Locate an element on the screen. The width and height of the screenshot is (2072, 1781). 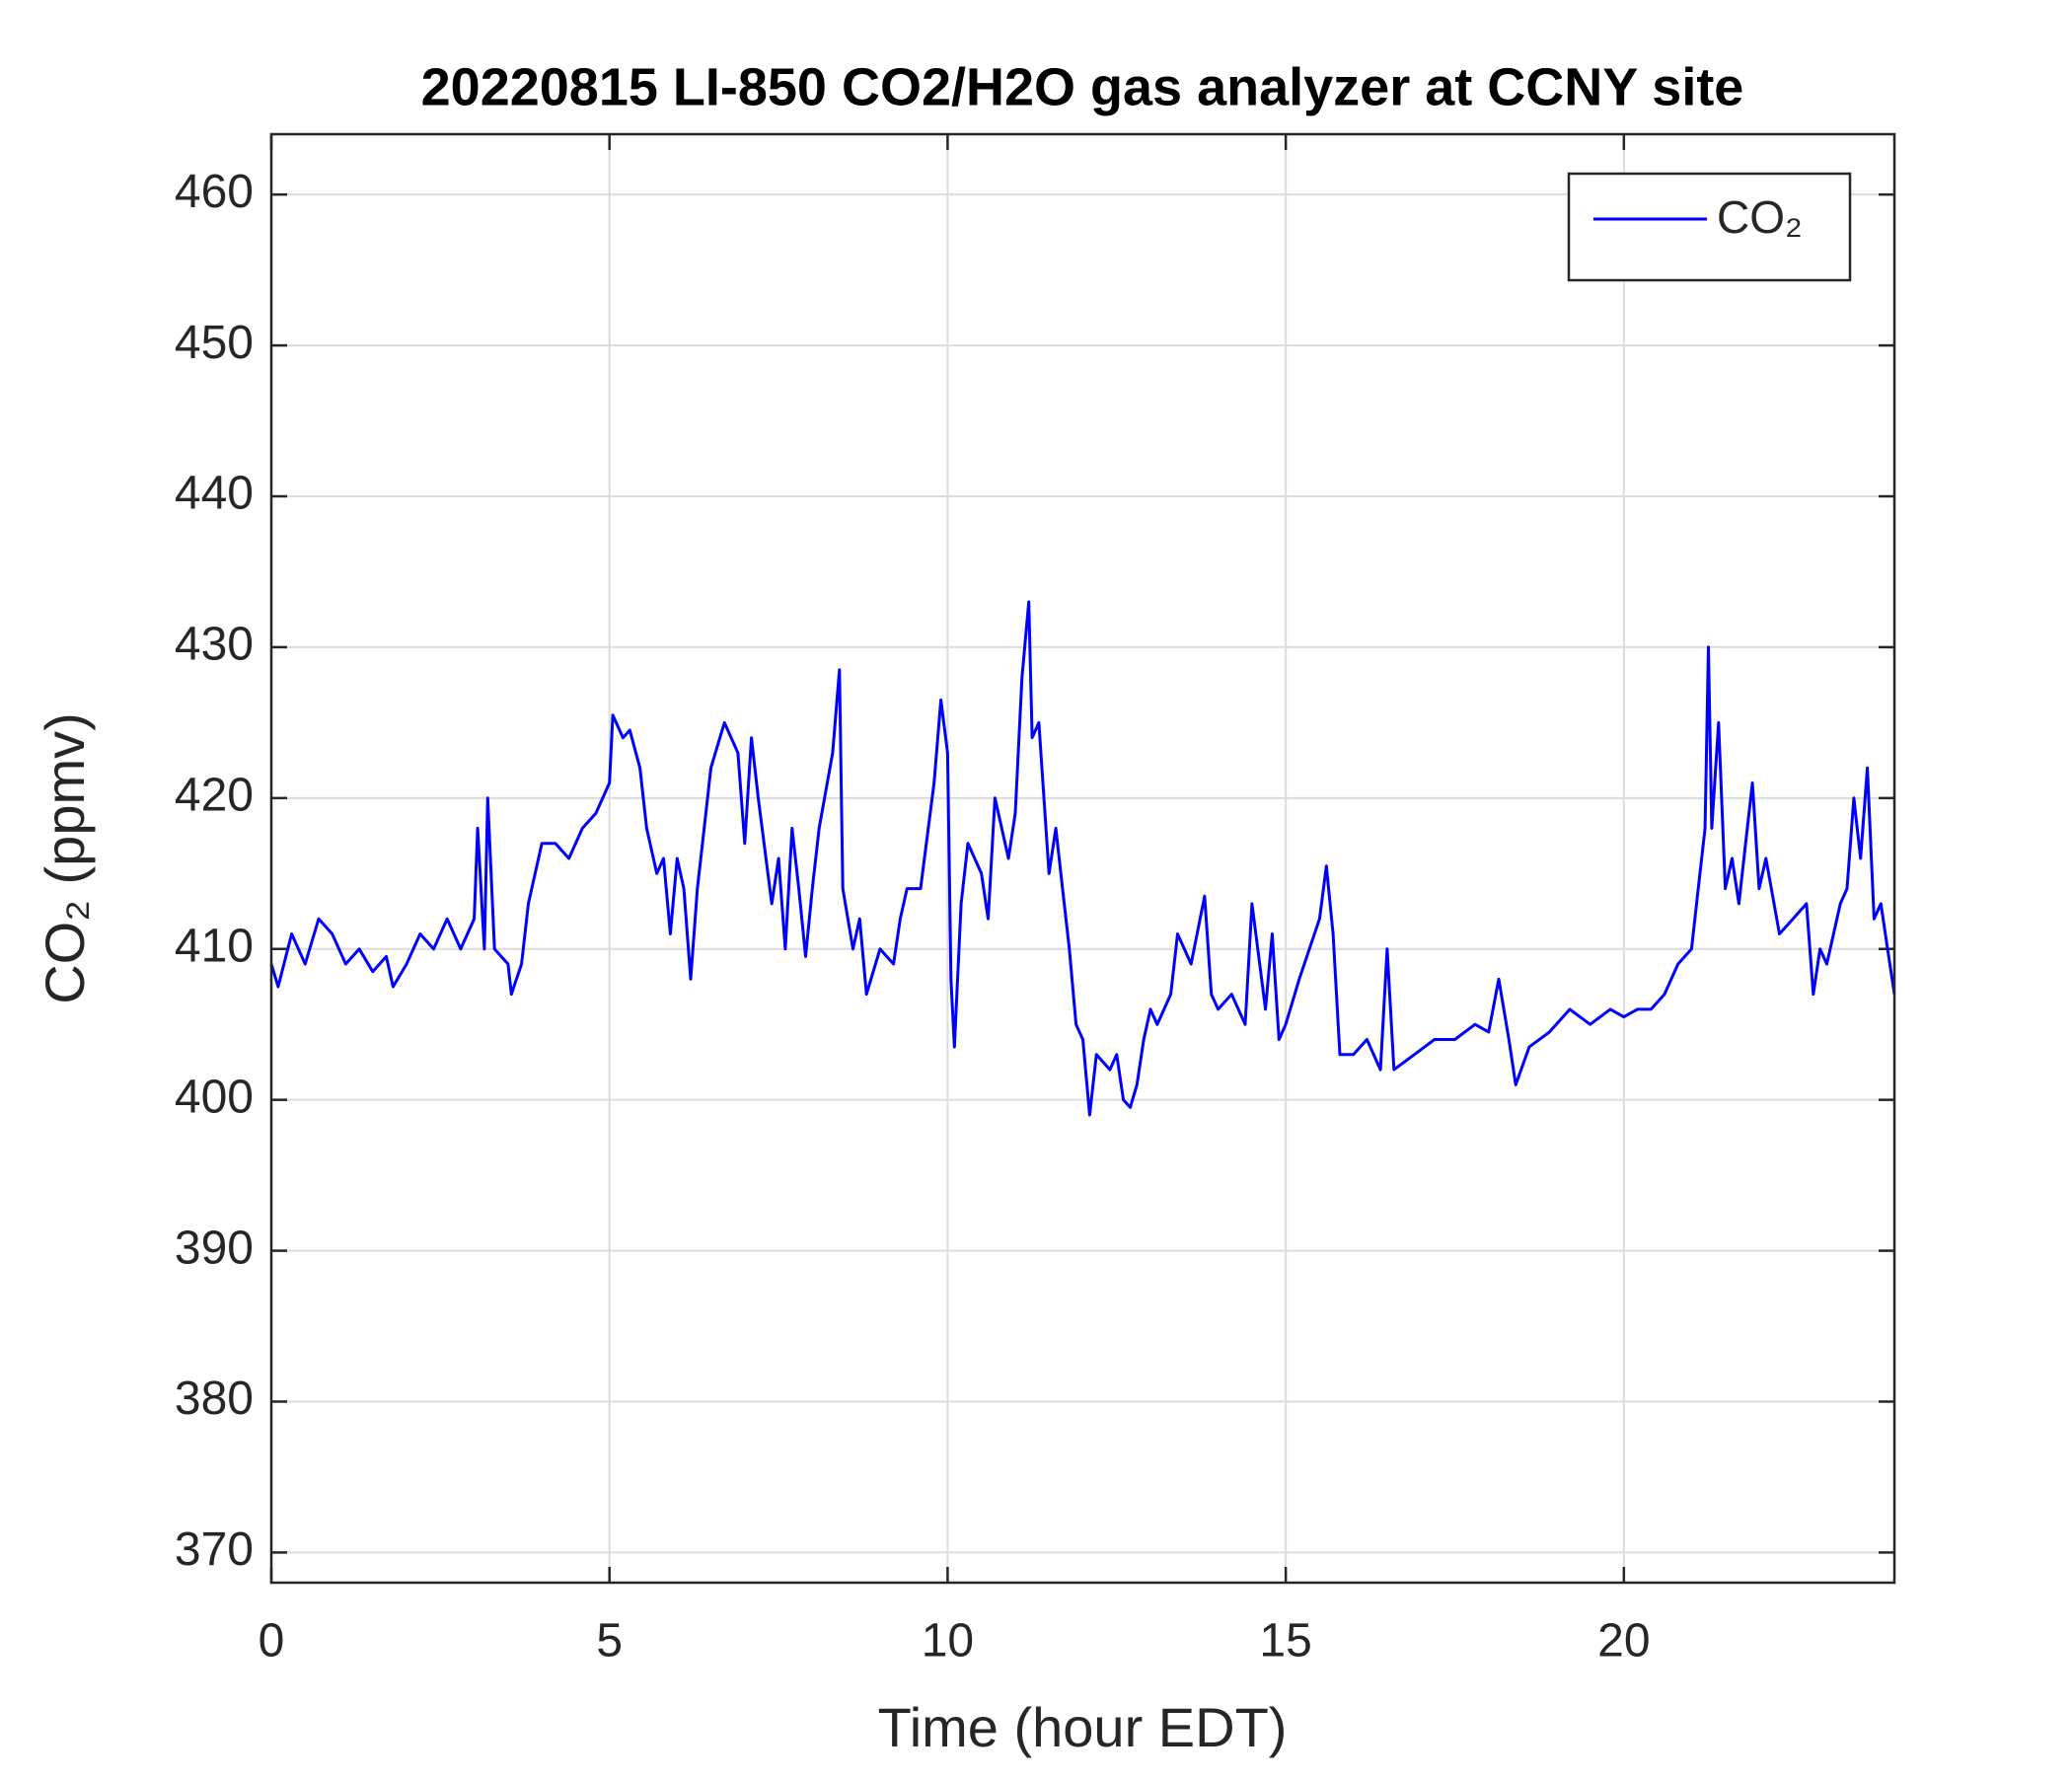
y-tick-label: 430 is located at coordinates (215, 645).